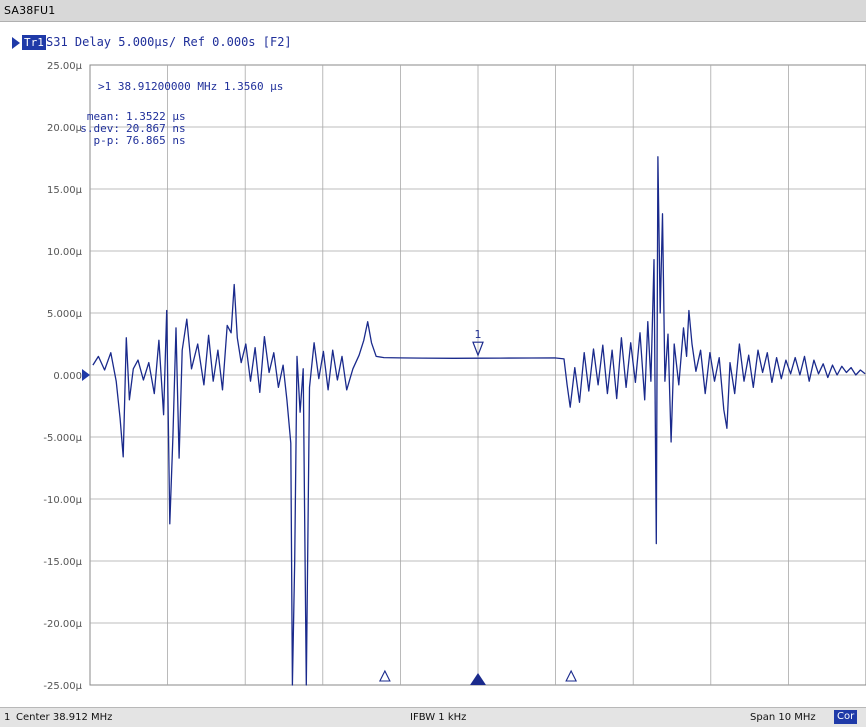 The width and height of the screenshot is (866, 727). Describe the element at coordinates (65, 314) in the screenshot. I see `y-tick-label: 5.000µ` at that location.